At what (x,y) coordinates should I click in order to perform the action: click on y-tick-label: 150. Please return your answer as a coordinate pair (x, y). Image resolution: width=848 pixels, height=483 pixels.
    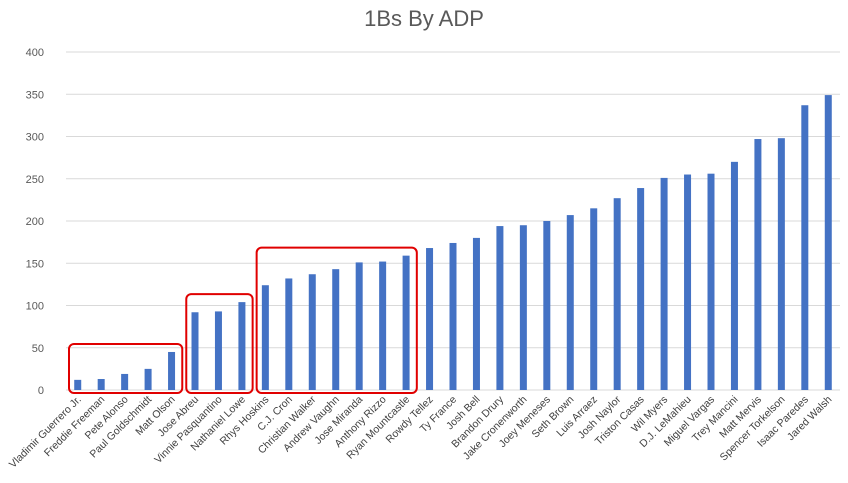
    Looking at the image, I should click on (35, 264).